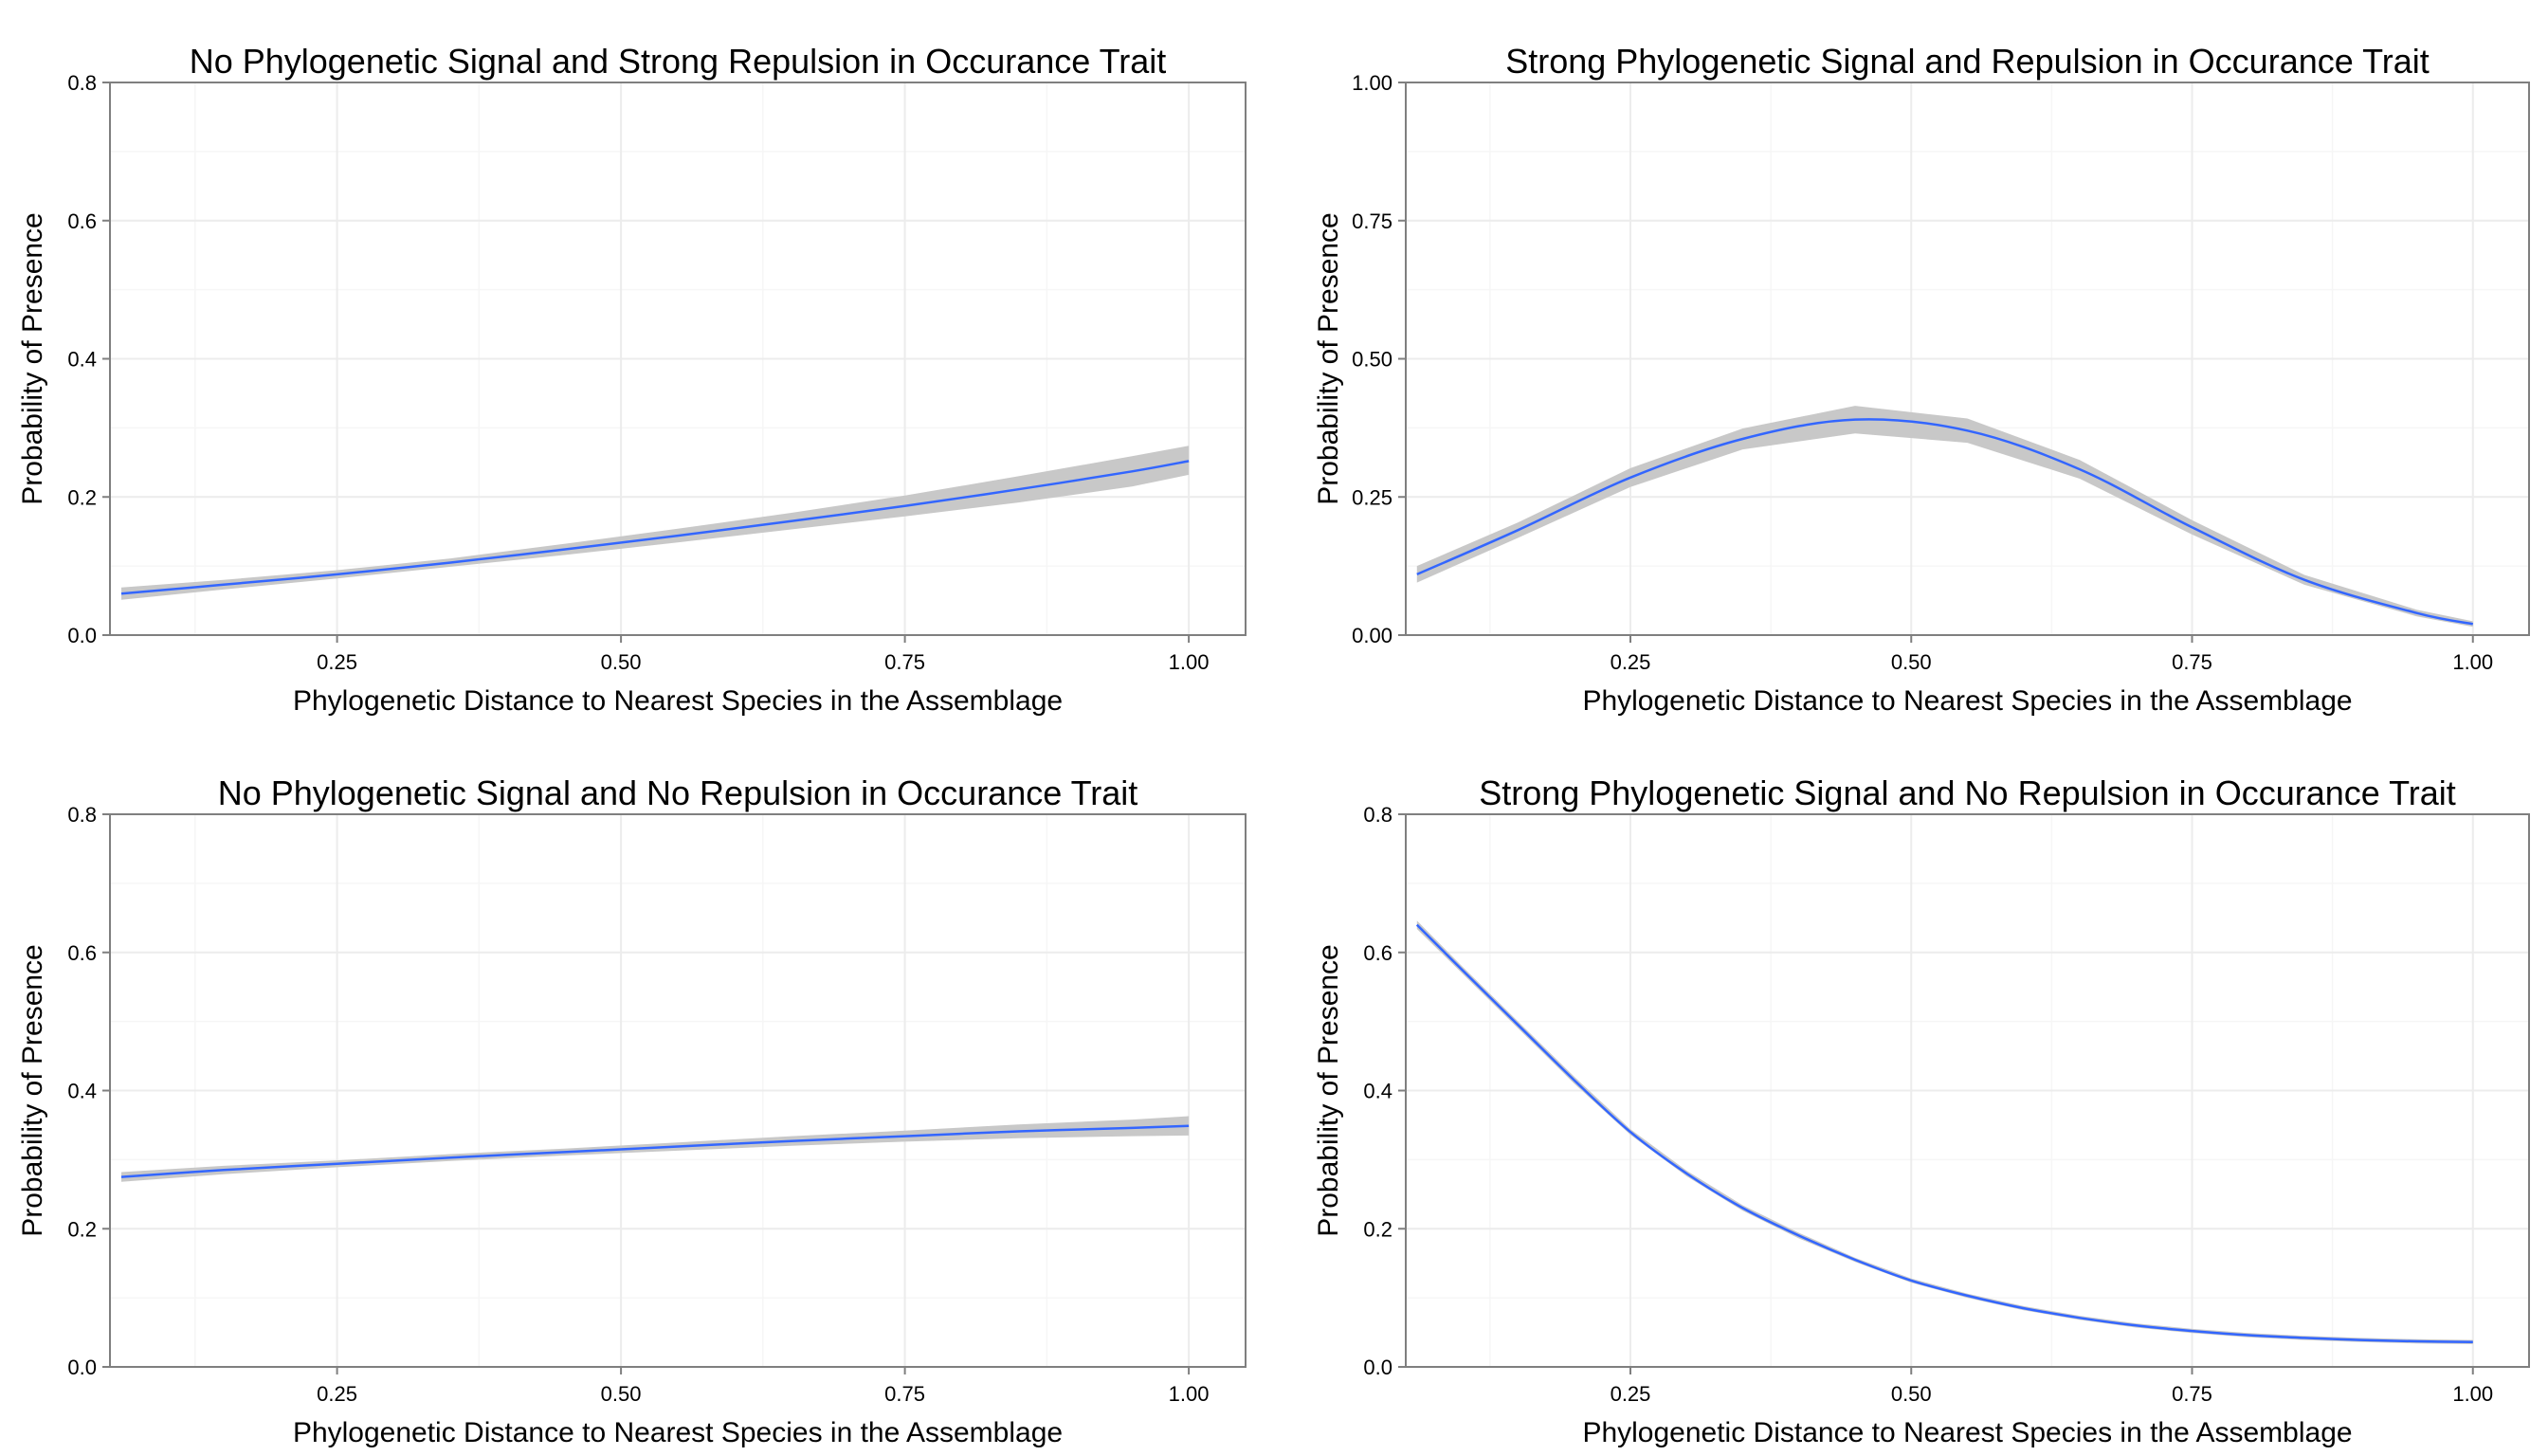  What do you see at coordinates (1372, 635) in the screenshot?
I see `y-tick-label: 0.00` at bounding box center [1372, 635].